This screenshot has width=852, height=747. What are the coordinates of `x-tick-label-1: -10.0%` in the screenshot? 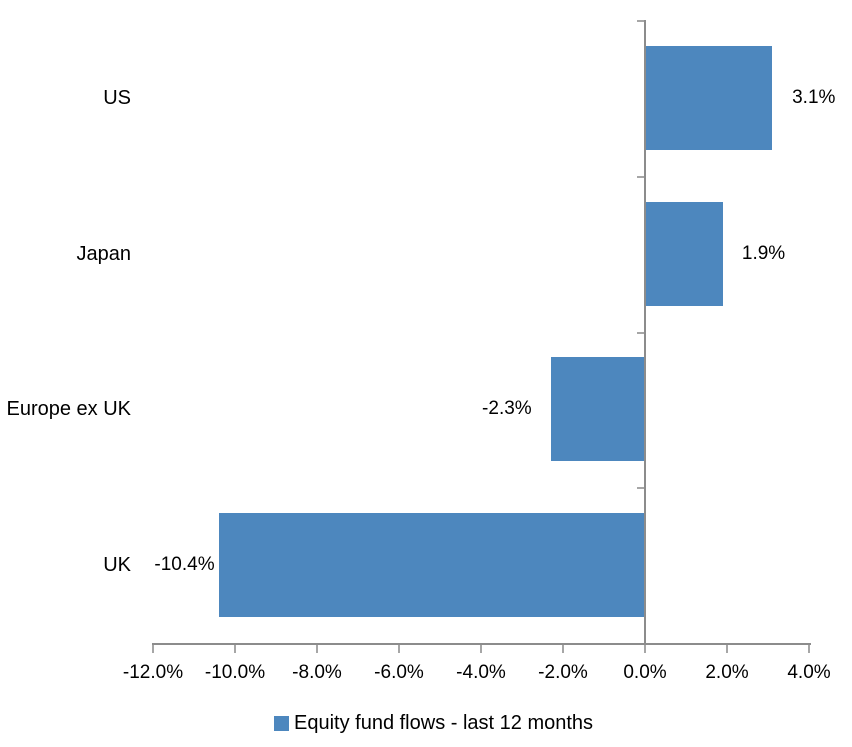 It's located at (235, 672).